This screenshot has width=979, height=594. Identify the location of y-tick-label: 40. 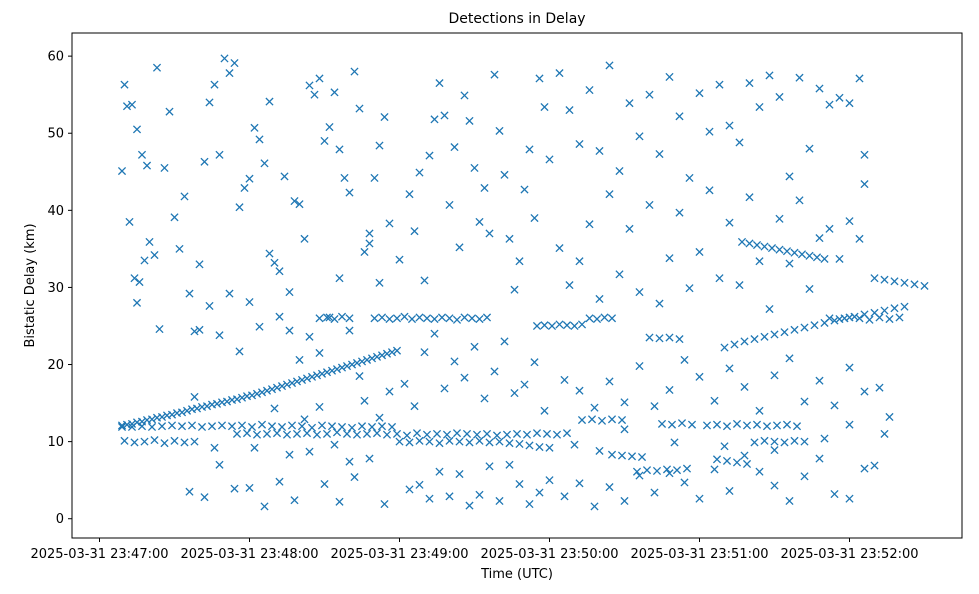
(55, 211).